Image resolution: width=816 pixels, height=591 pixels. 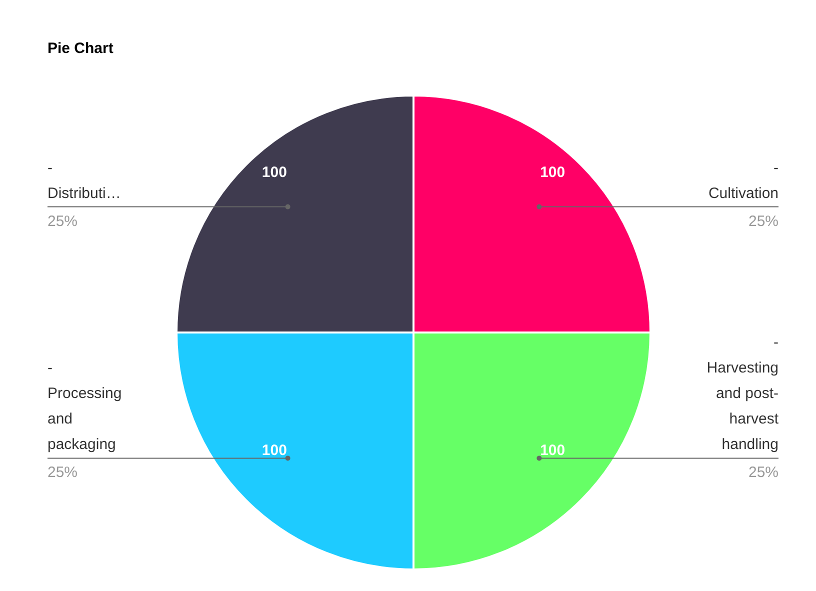 I want to click on chart-title: Pie Chart, so click(x=81, y=48).